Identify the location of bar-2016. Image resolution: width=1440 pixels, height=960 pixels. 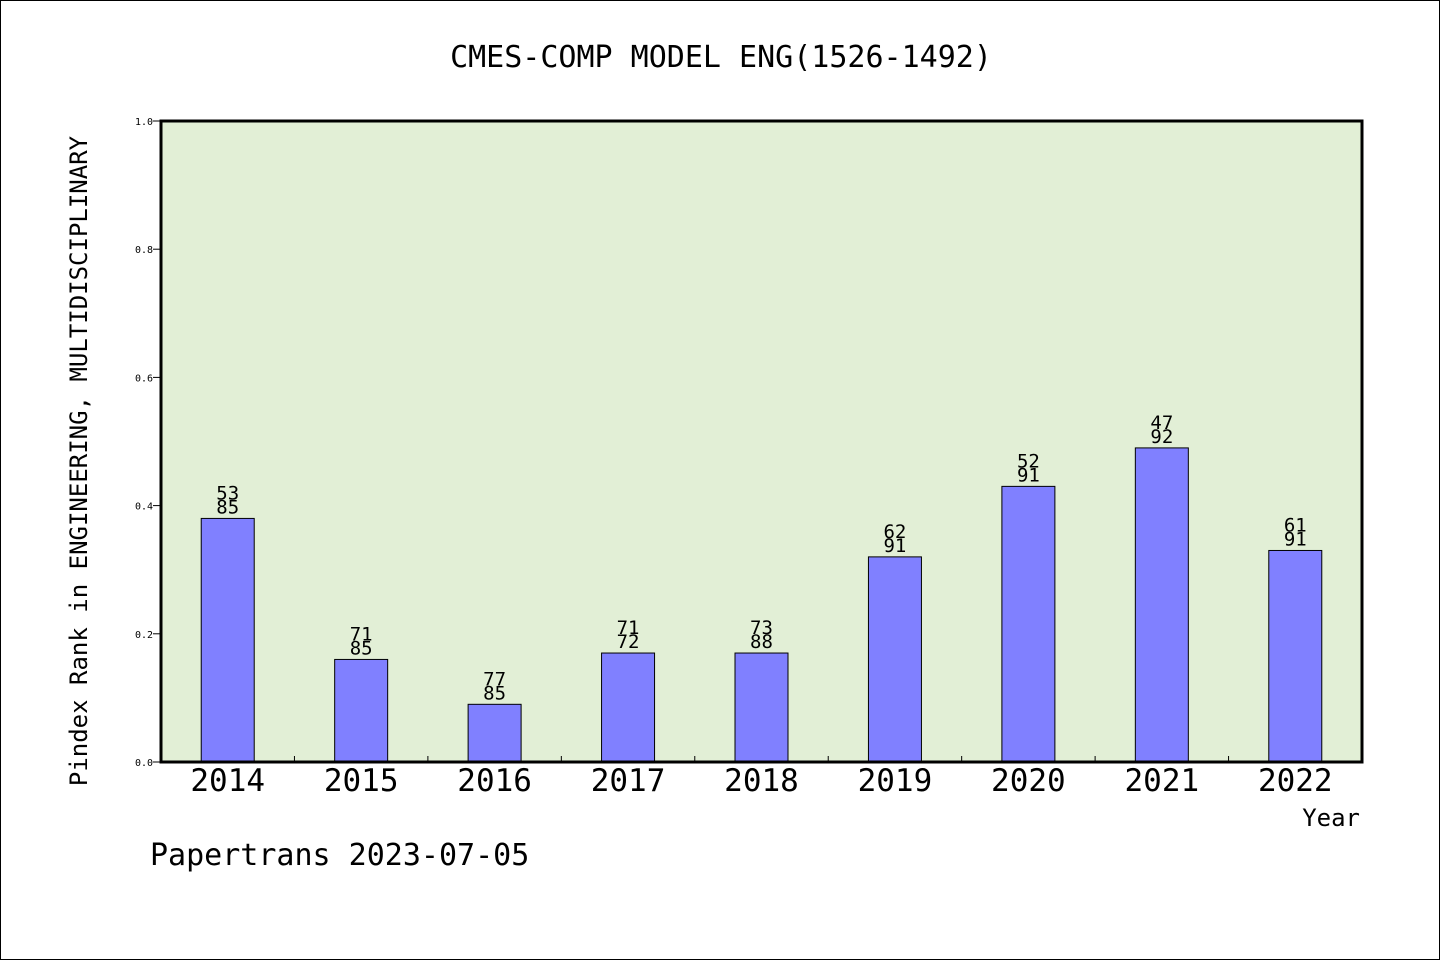
(494, 733).